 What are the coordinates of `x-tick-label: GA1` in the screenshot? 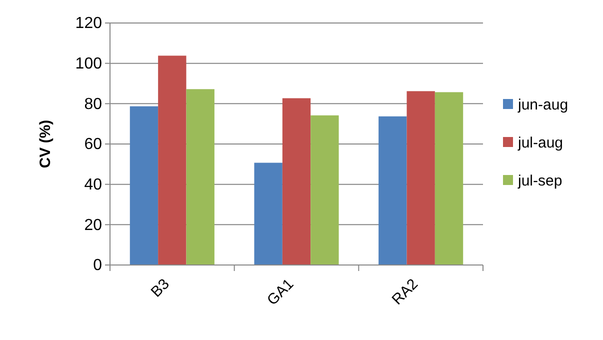 It's located at (281, 292).